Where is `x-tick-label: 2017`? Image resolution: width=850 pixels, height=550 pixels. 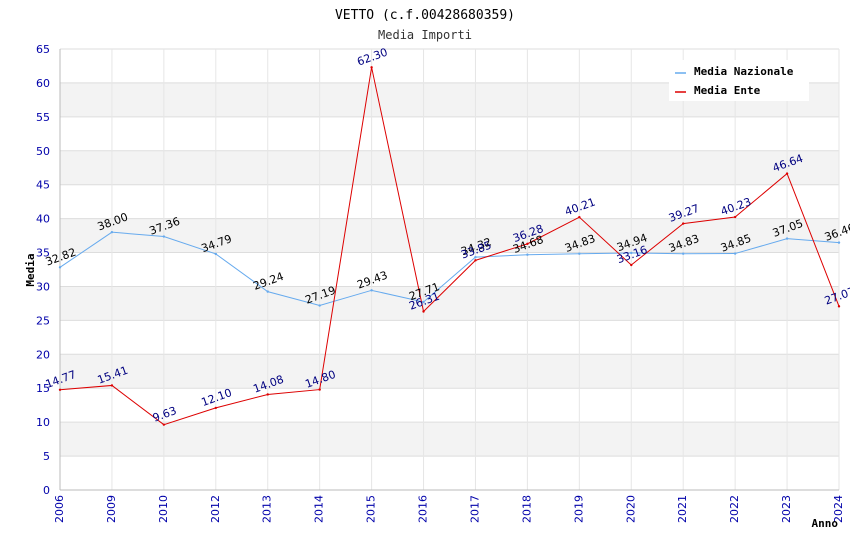 x-tick-label: 2017 is located at coordinates (474, 509).